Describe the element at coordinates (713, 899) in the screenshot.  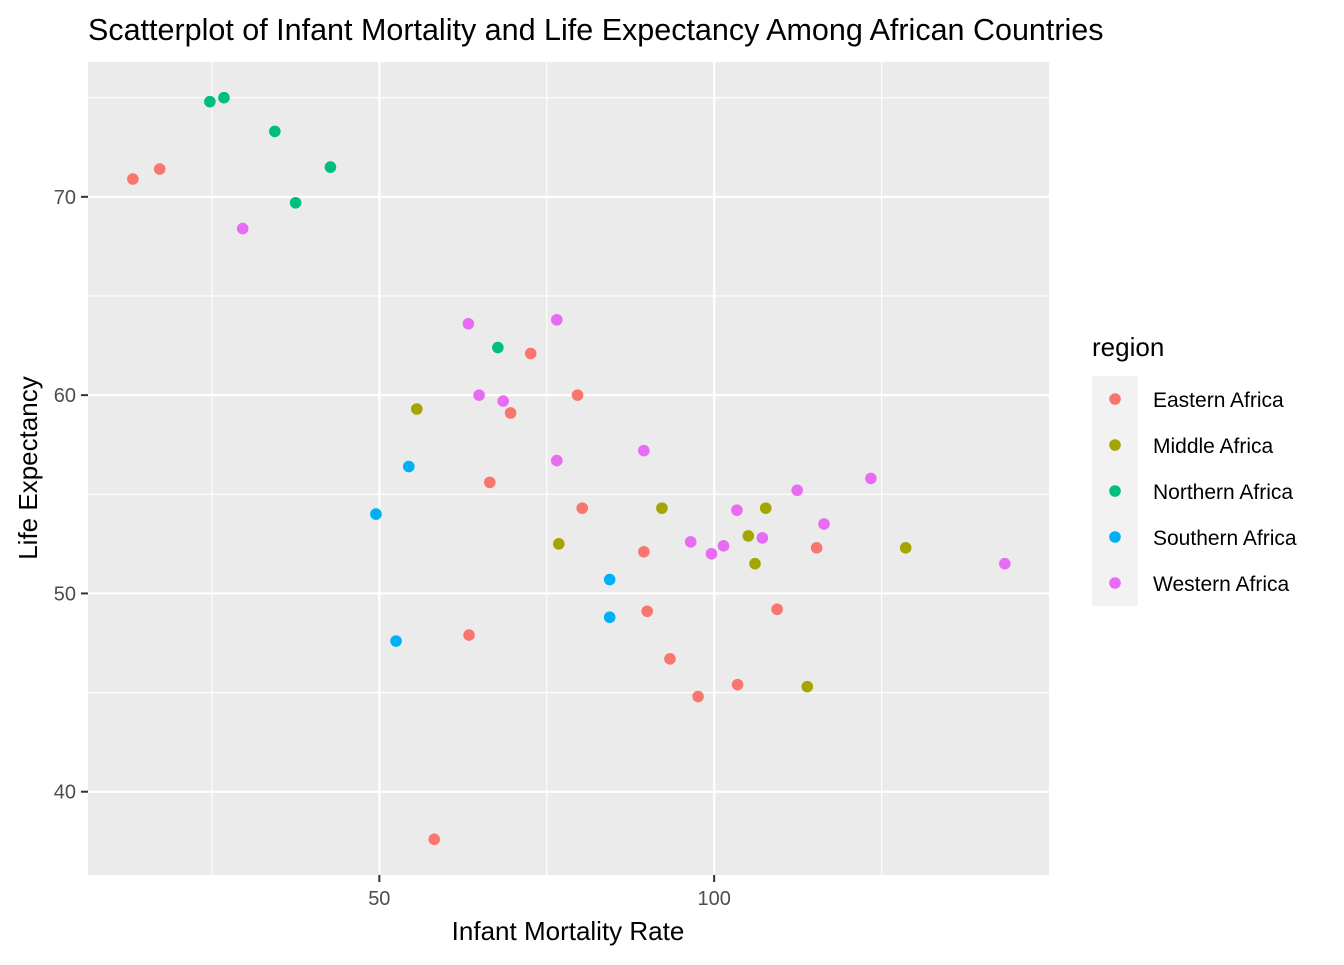
I see `x-tick-label: 100` at that location.